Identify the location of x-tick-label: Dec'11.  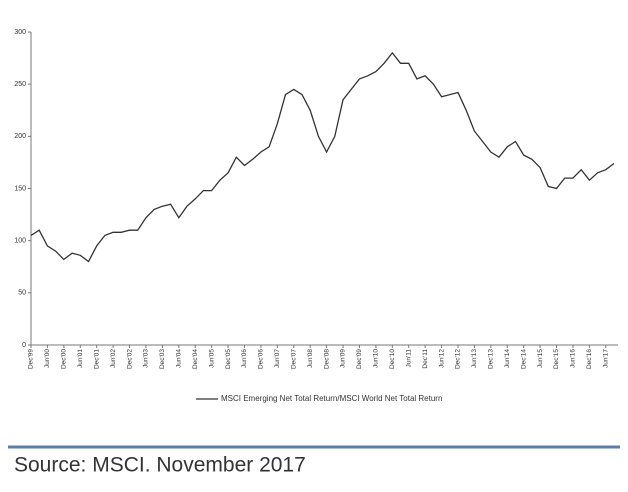
(425, 359).